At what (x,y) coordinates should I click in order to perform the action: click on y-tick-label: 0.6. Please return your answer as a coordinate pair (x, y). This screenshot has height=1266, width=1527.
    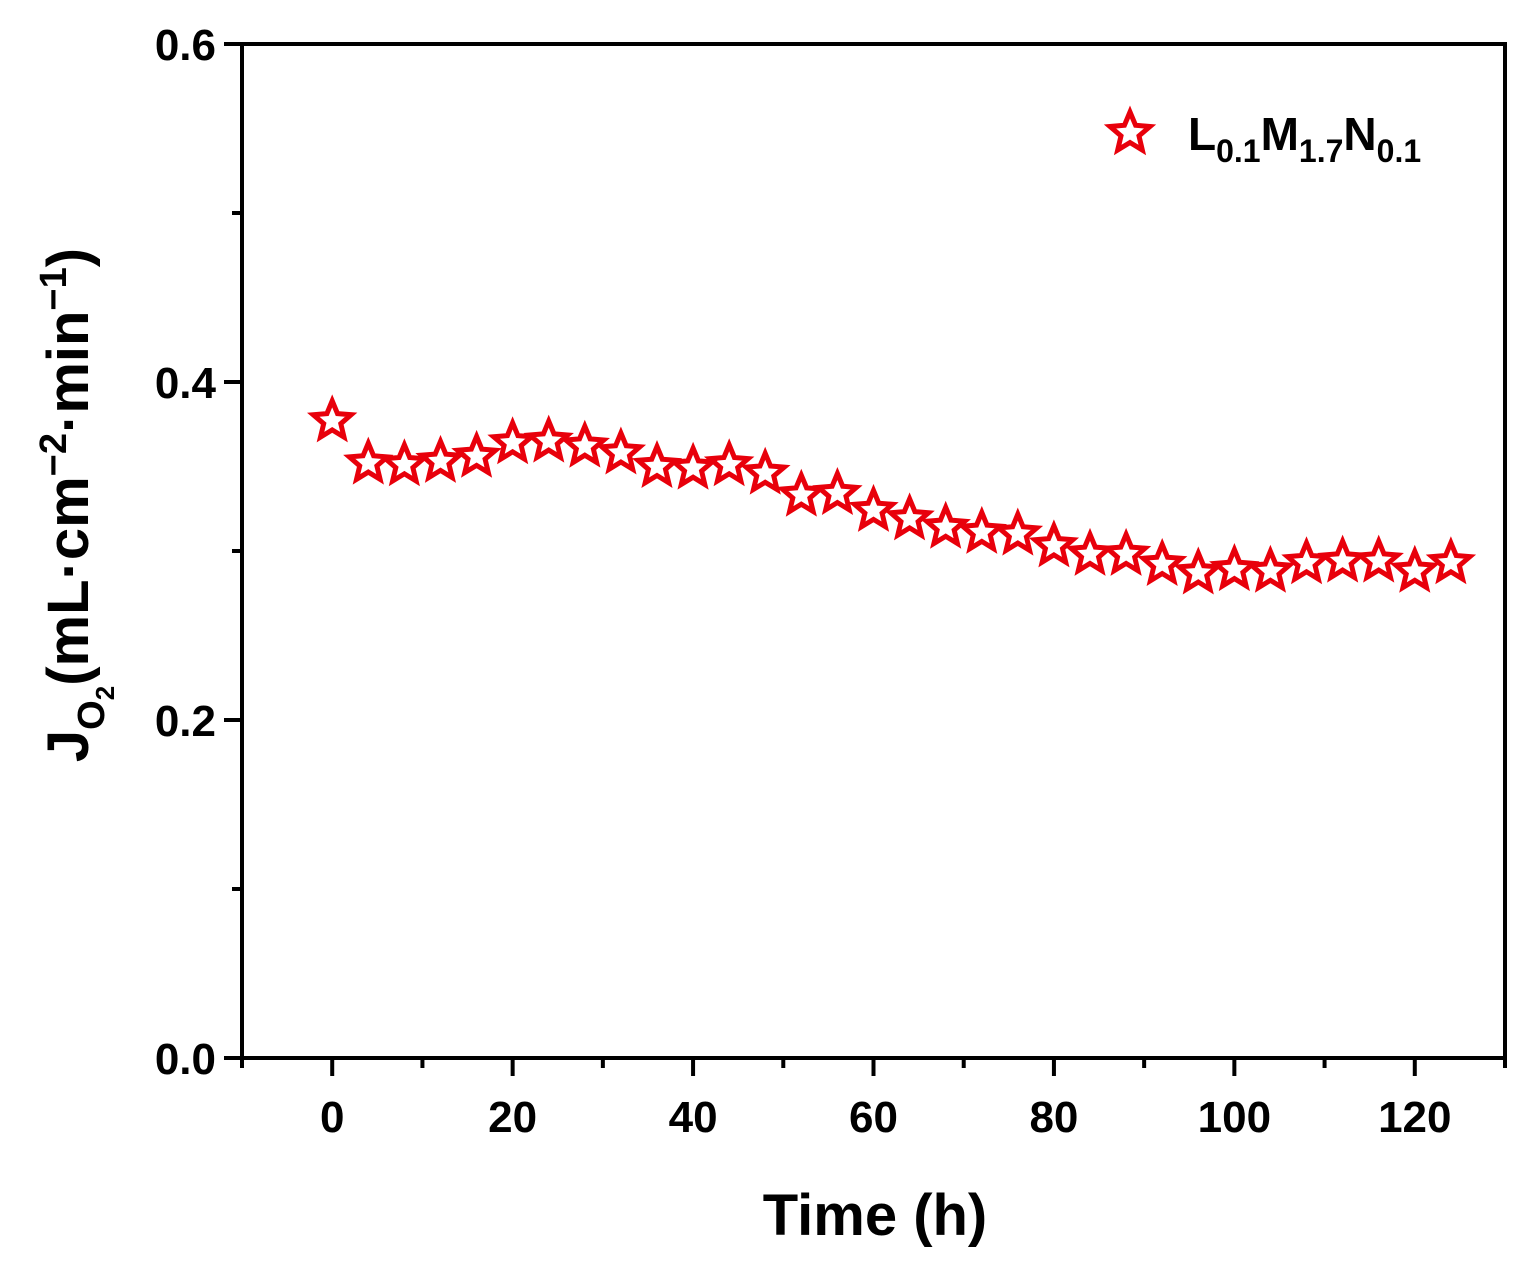
    Looking at the image, I should click on (185, 45).